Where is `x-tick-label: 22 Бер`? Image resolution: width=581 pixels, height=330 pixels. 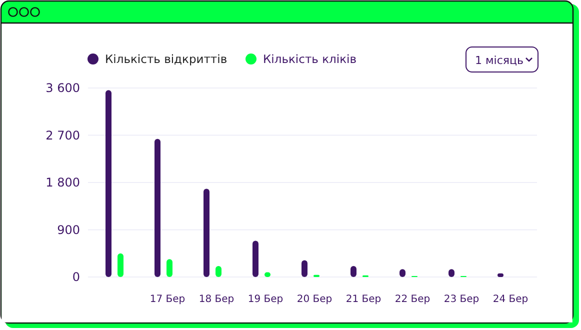 x-tick-label: 22 Бер is located at coordinates (412, 299).